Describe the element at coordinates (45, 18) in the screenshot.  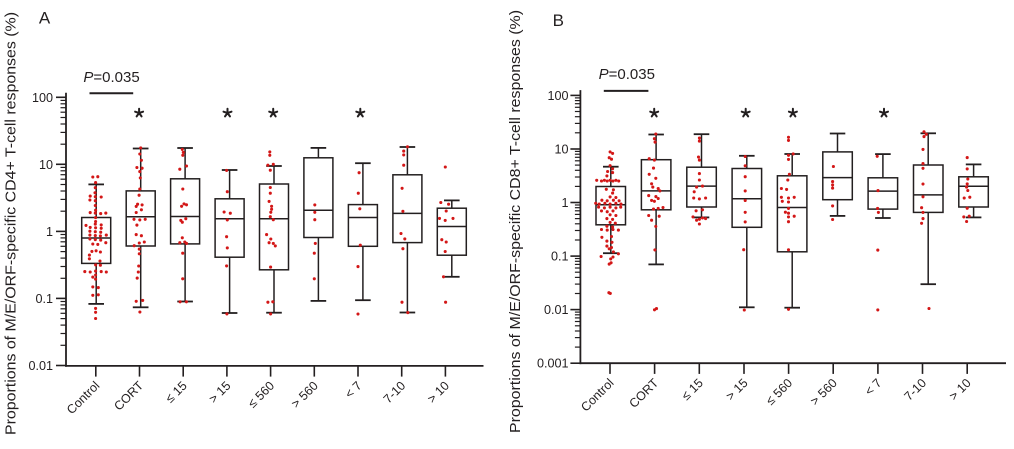
I see `svg-text: A` at that location.